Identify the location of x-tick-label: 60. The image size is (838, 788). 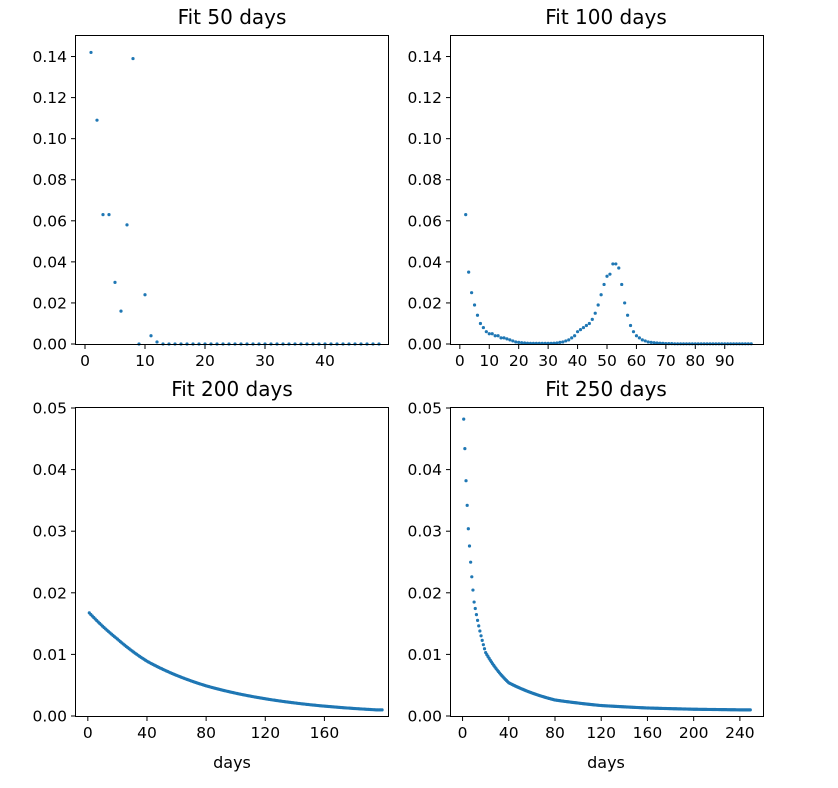
(637, 361).